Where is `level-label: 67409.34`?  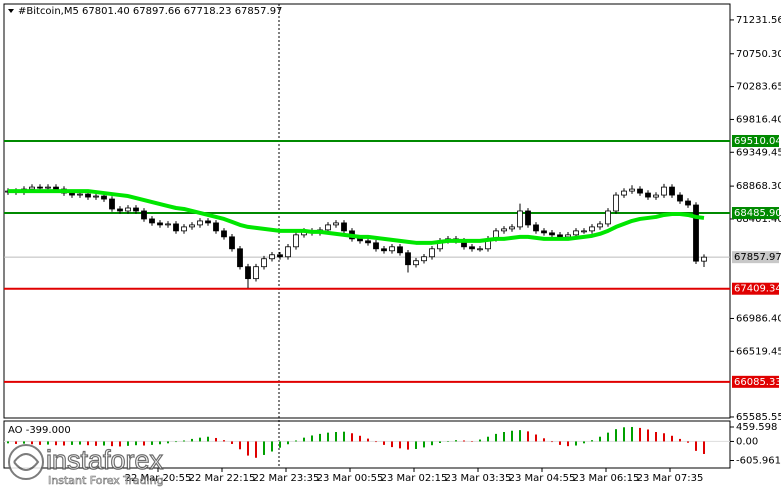
level-label: 67409.34 is located at coordinates (757, 289).